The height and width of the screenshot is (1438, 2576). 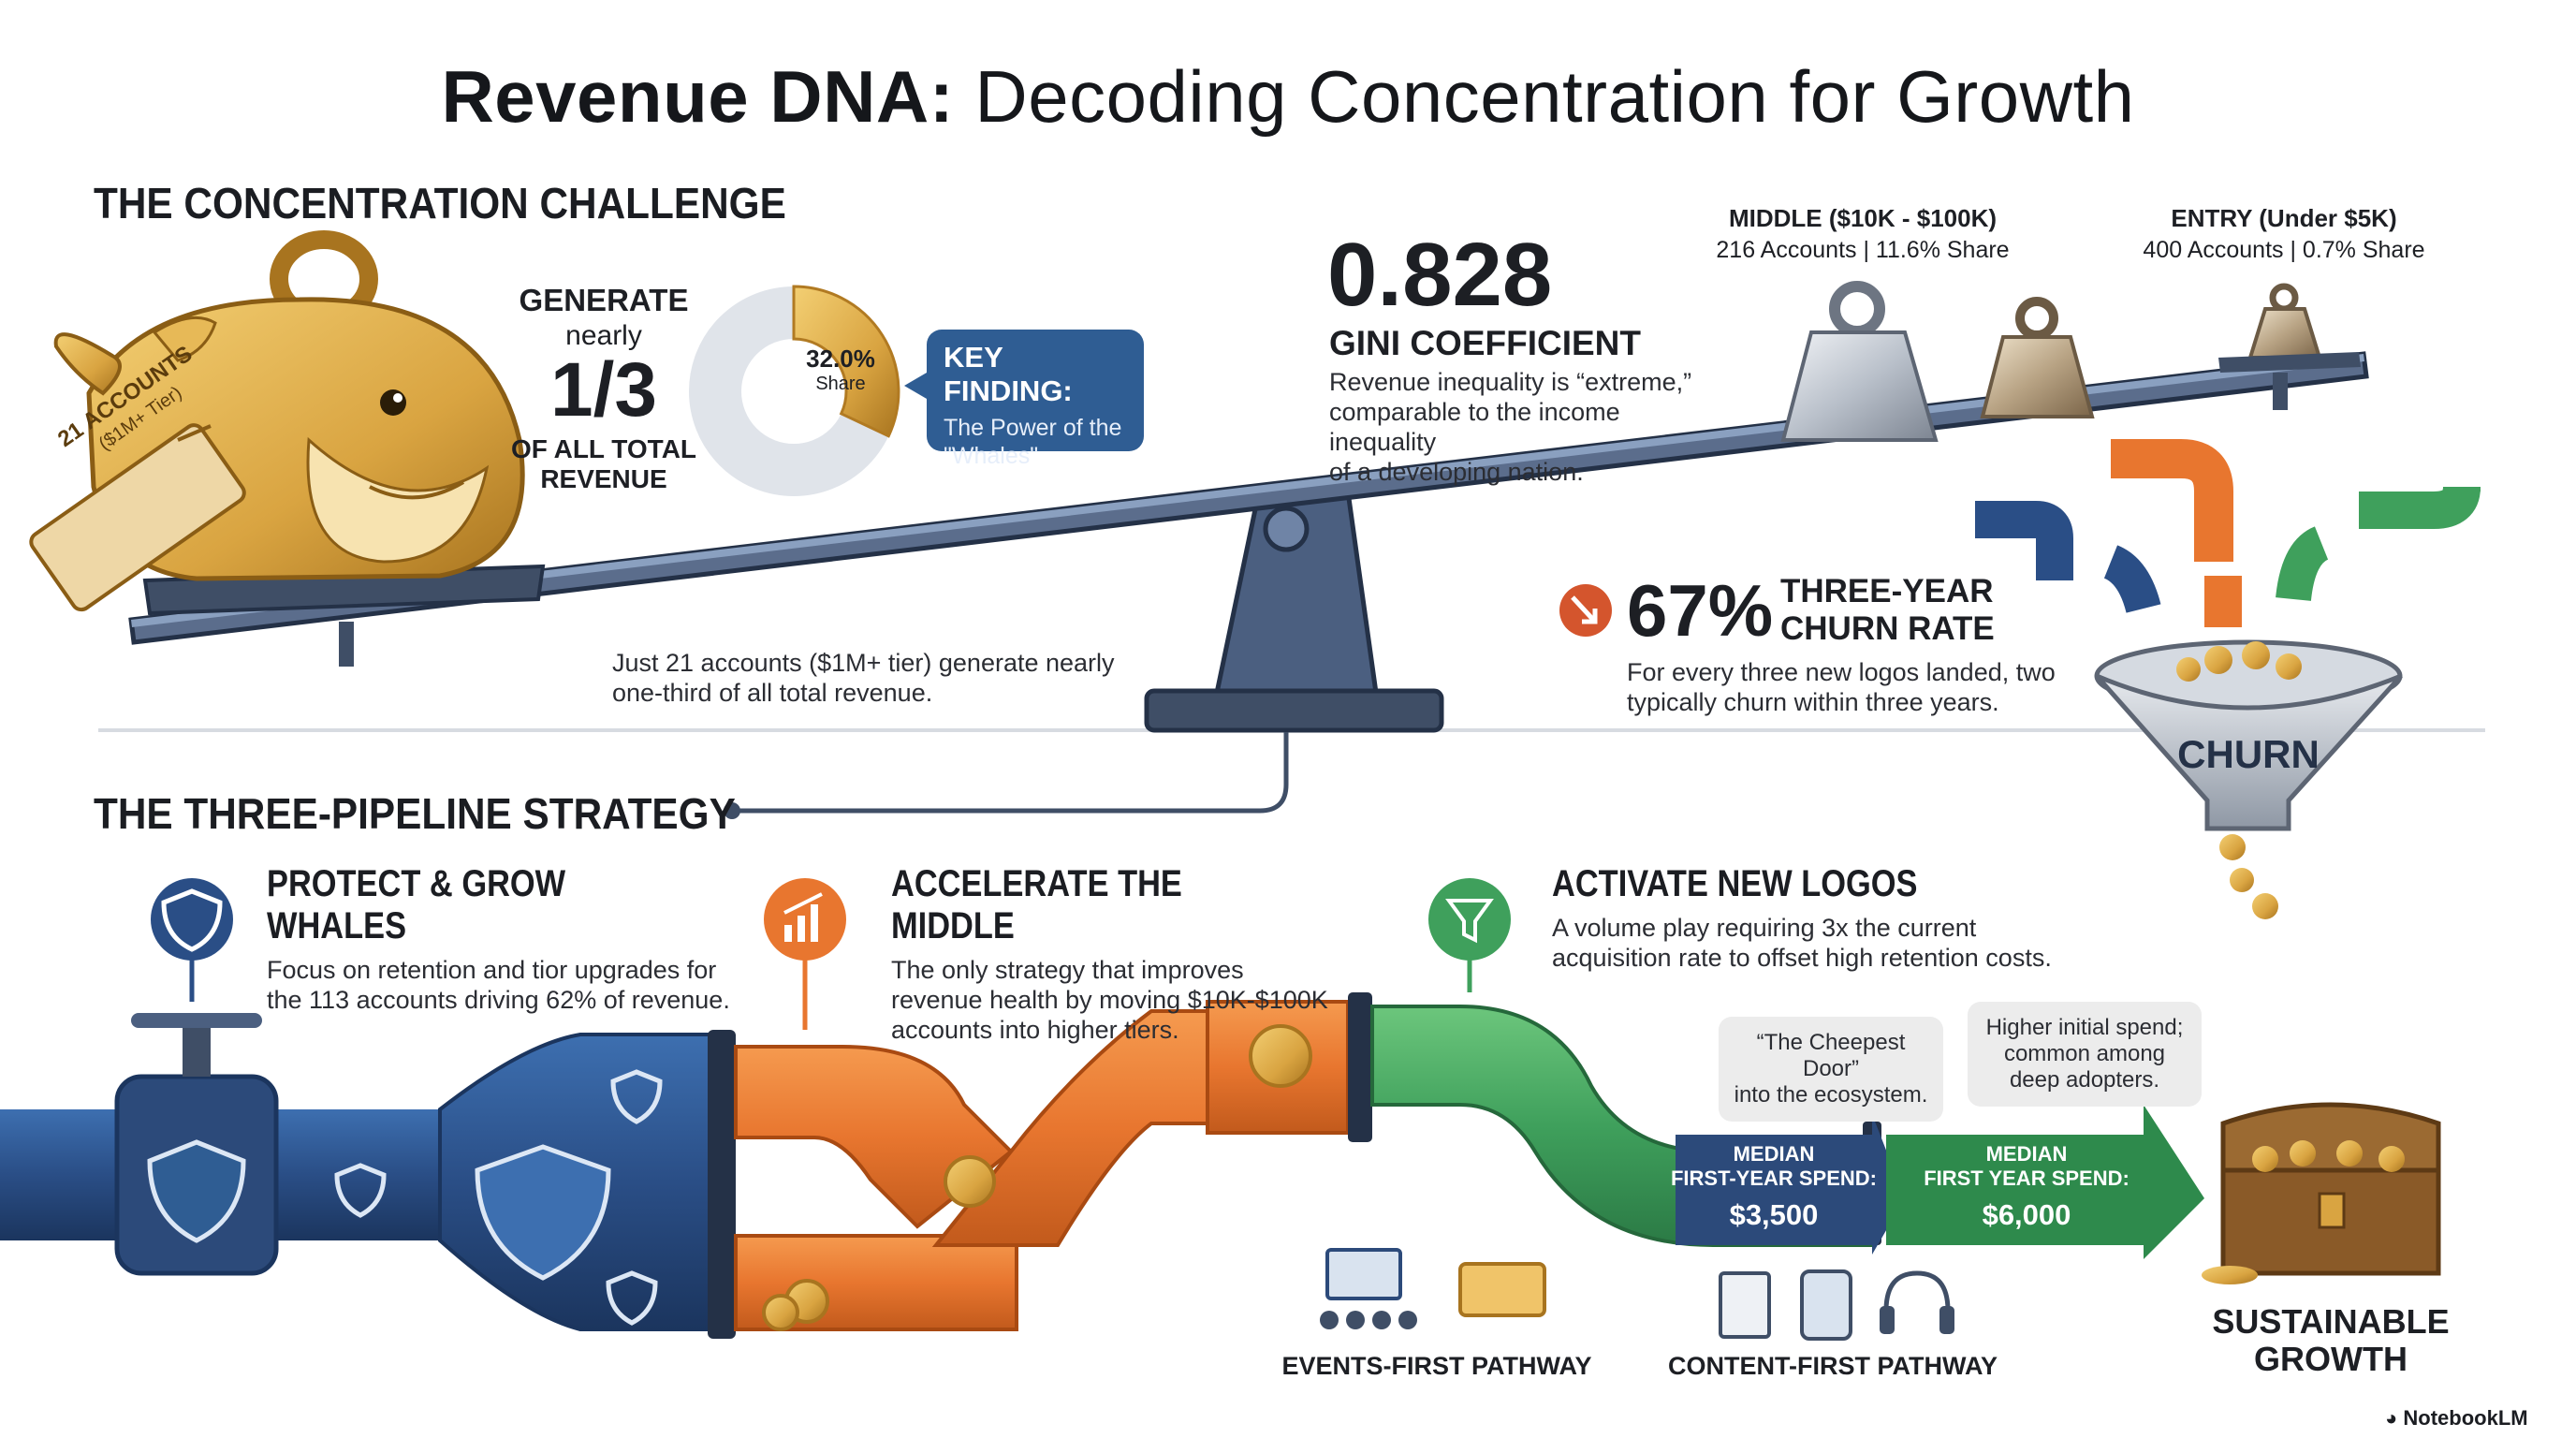 I want to click on arrow-value: $6,000, so click(x=2026, y=1214).